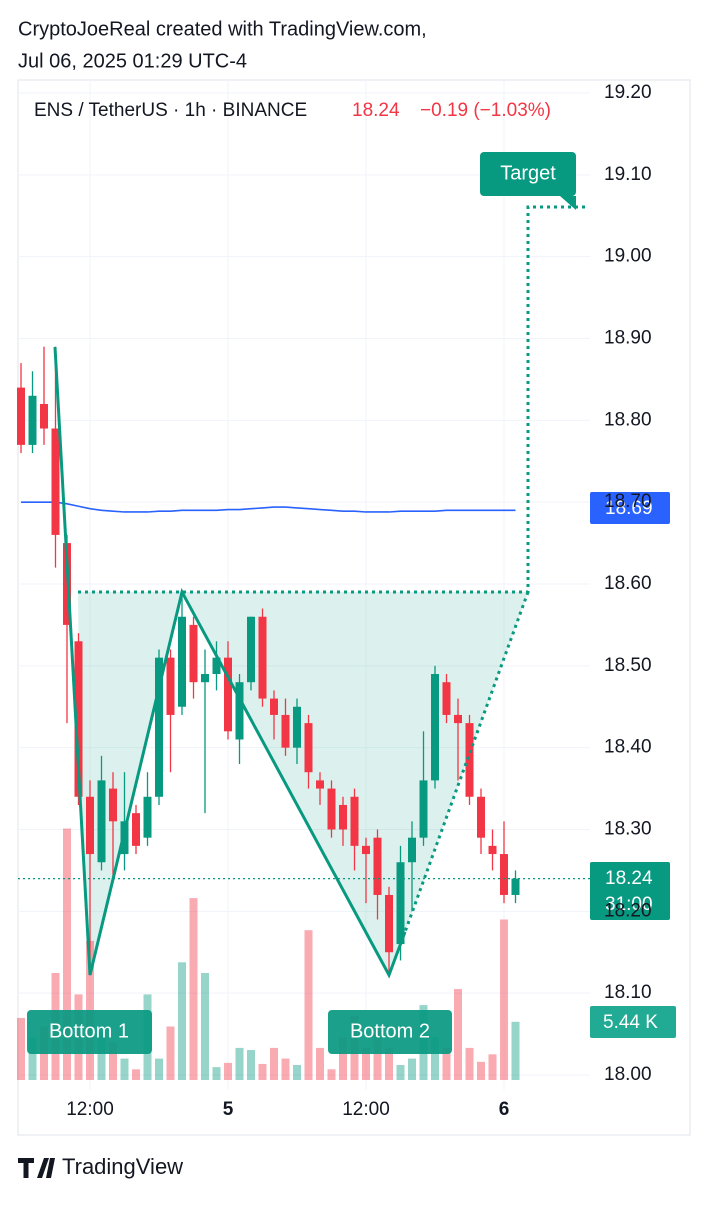 This screenshot has width=710, height=1205. What do you see at coordinates (628, 910) in the screenshot?
I see `y-tick-label: 18.20` at bounding box center [628, 910].